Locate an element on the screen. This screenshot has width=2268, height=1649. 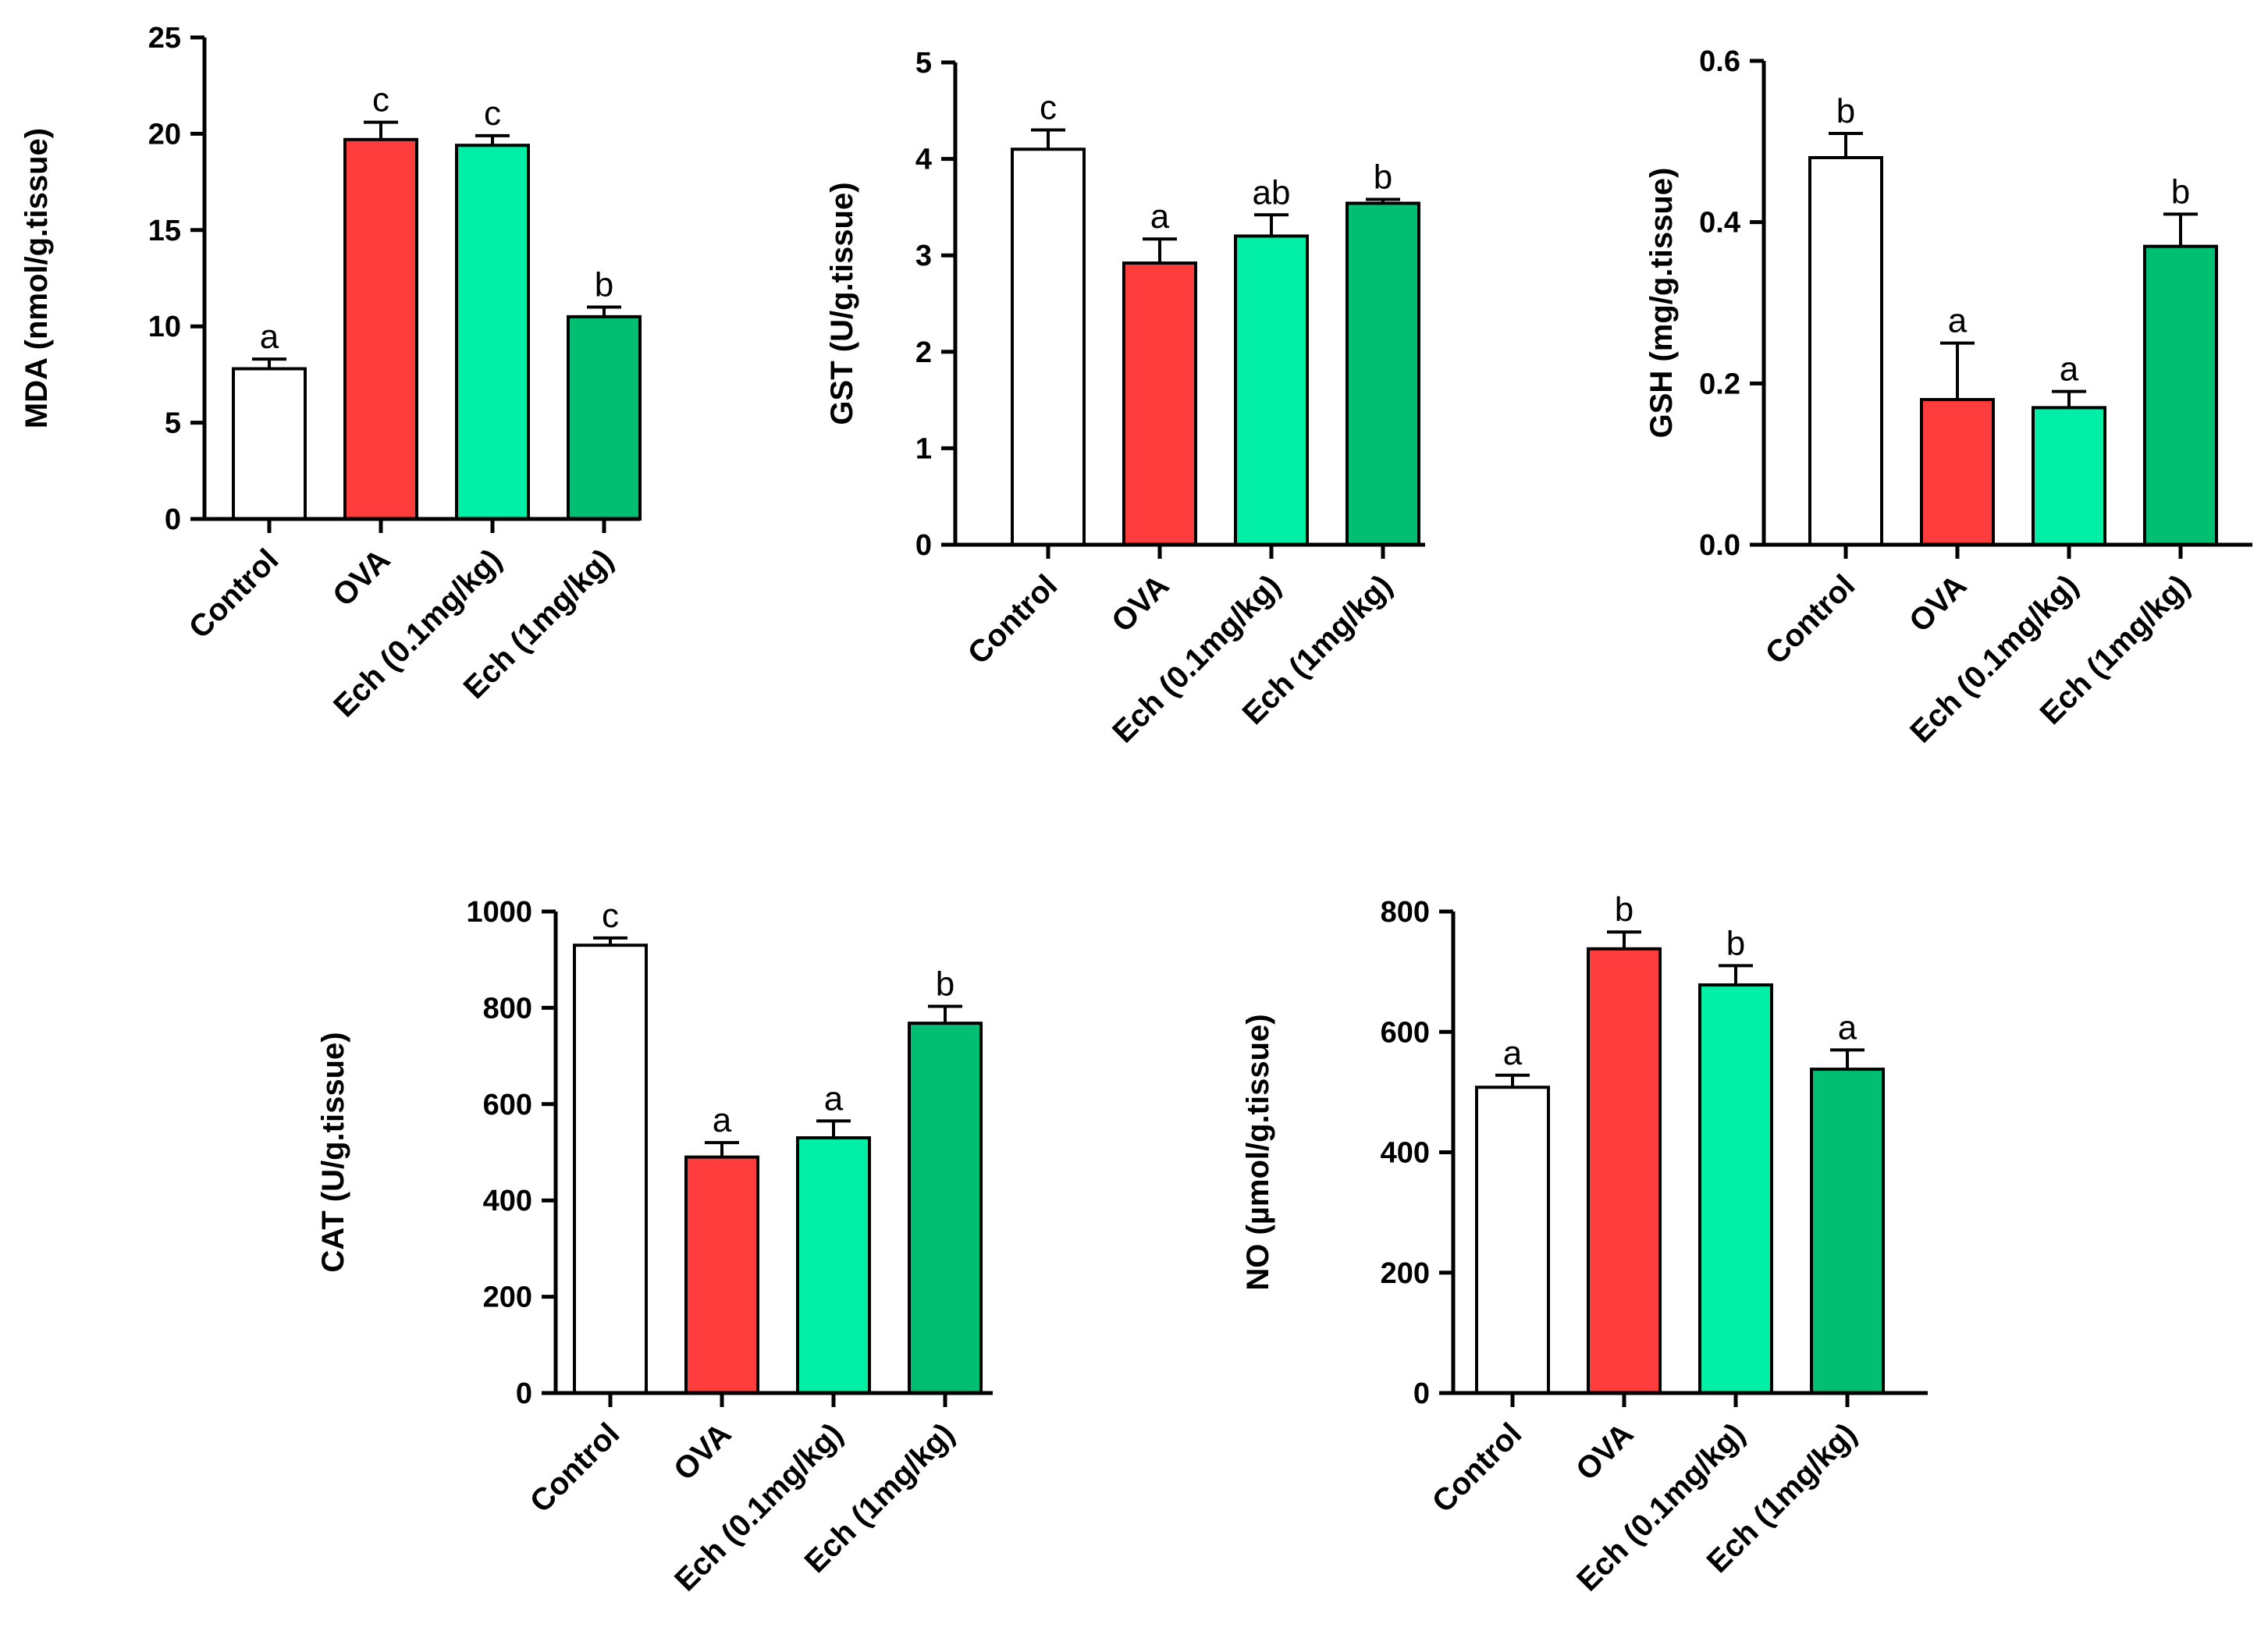
y-tick-label: 25 is located at coordinates (164, 39).